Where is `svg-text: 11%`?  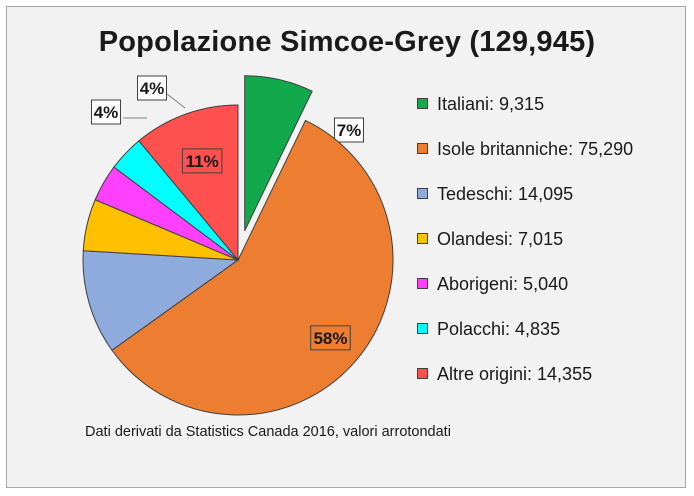 svg-text: 11% is located at coordinates (202, 161).